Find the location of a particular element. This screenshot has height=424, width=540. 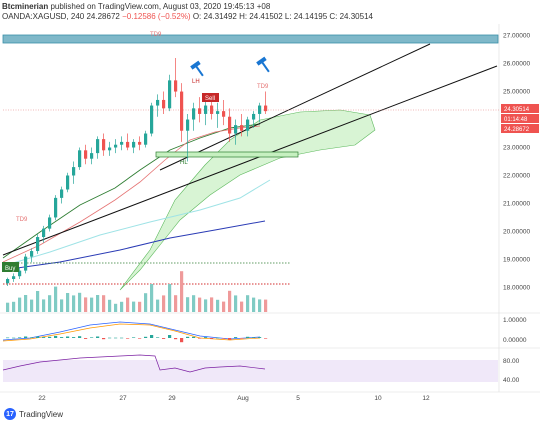

last-price-tag: 24.28672 is located at coordinates (517, 130).